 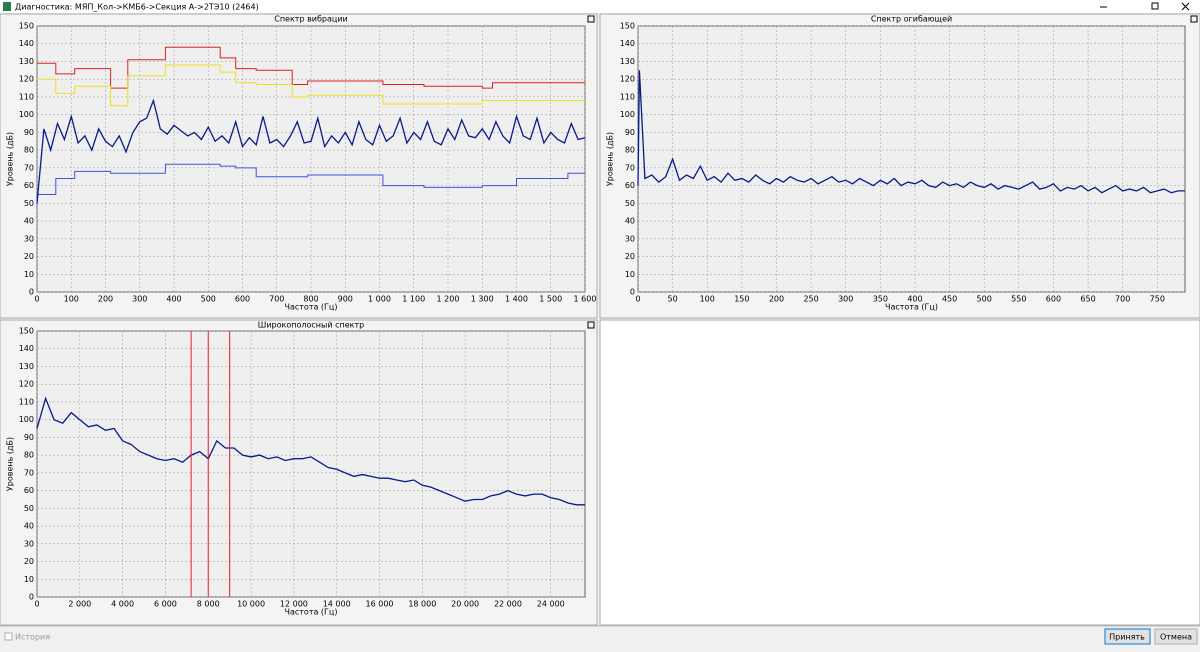 I want to click on x-tick-label: 2 000, so click(x=79, y=604).